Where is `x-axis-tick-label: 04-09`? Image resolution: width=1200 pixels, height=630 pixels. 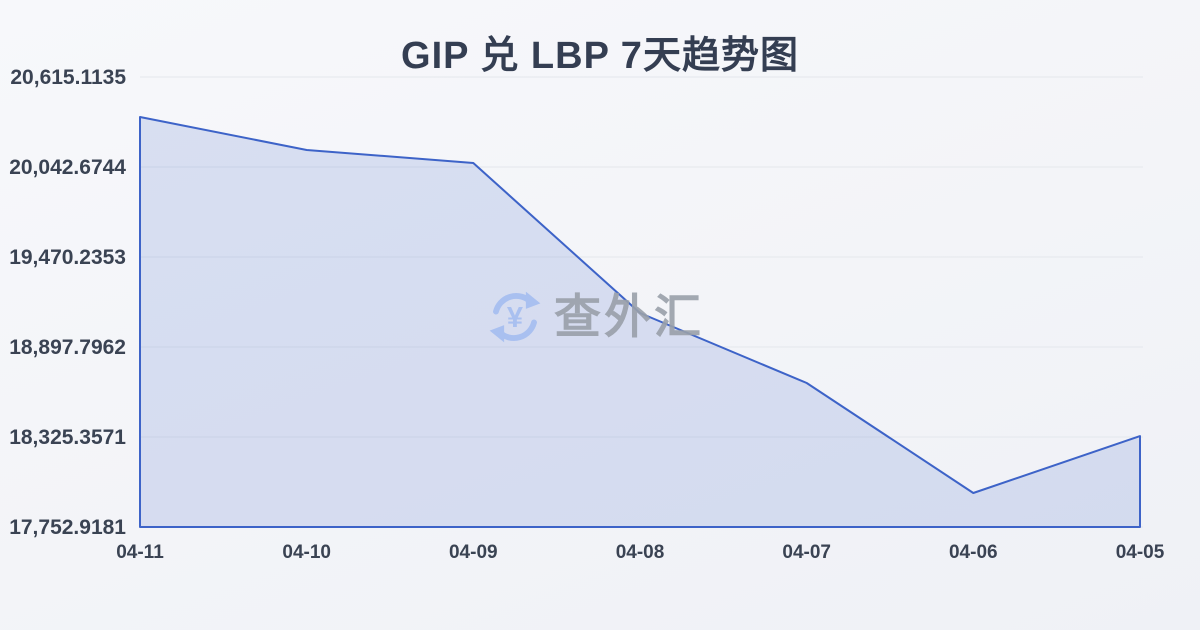 x-axis-tick-label: 04-09 is located at coordinates (473, 552).